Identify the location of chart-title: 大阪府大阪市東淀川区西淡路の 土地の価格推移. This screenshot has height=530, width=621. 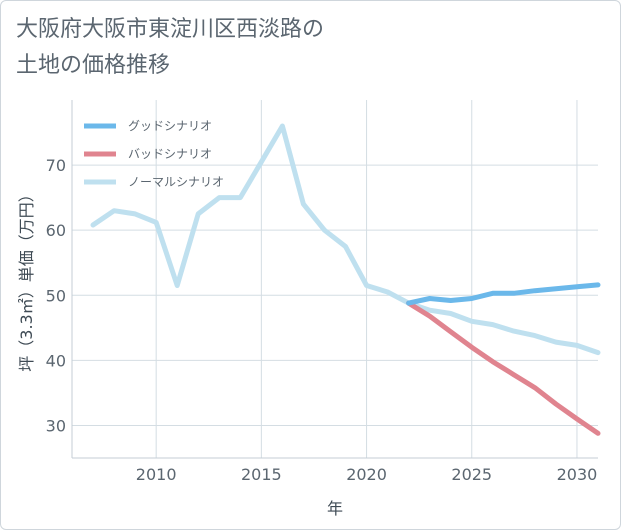
(170, 48).